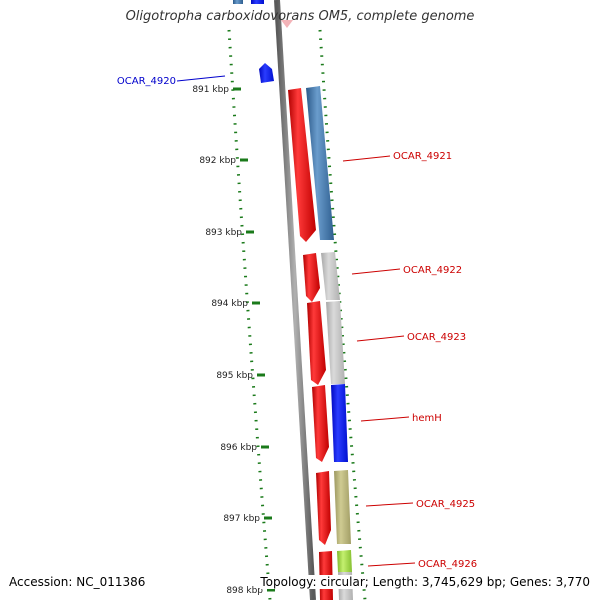  I want to click on gene-label: OCAR_4925, so click(445, 504).